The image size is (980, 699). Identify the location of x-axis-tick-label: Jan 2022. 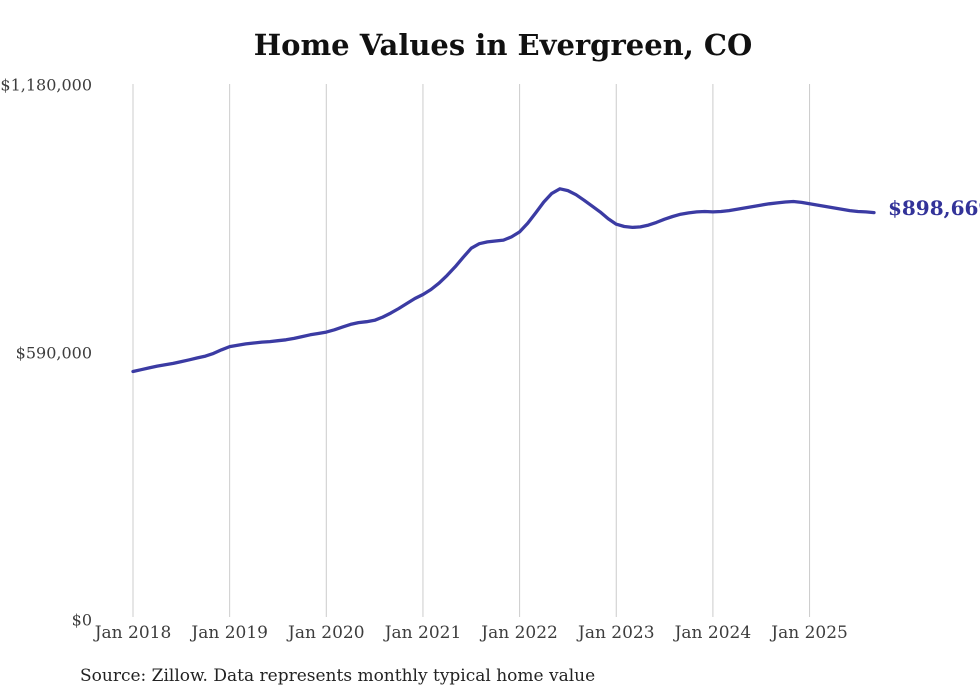
(519, 633).